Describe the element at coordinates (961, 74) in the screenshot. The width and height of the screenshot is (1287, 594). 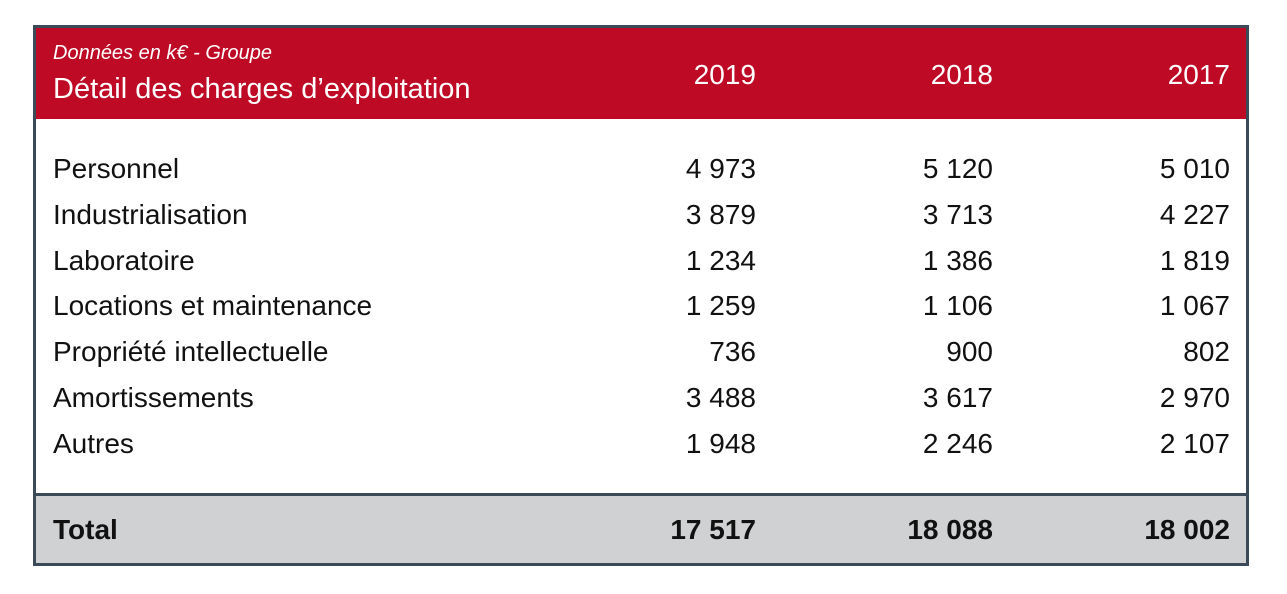
I see `year-header-2018: 2018` at that location.